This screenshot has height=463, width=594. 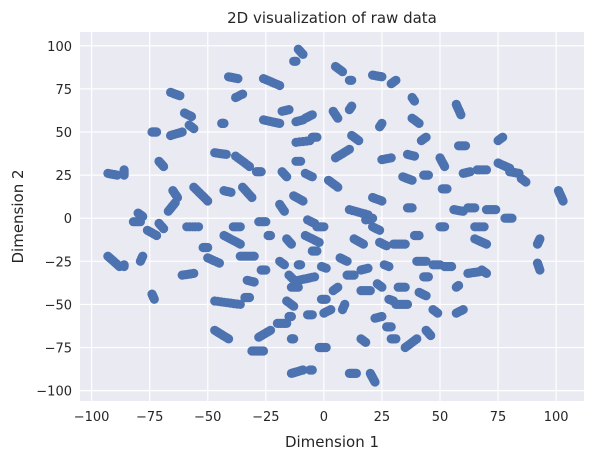 I want to click on y-tick-label: −25, so click(x=58, y=262).